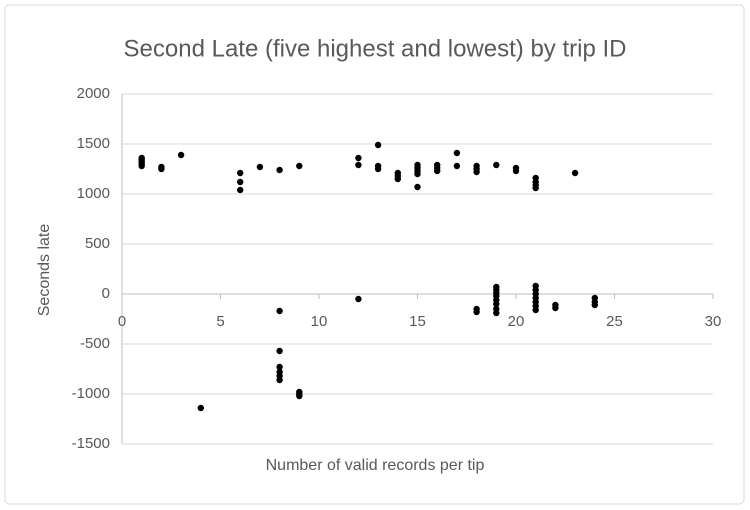  What do you see at coordinates (91, 443) in the screenshot?
I see `y-tick-label: -1500` at bounding box center [91, 443].